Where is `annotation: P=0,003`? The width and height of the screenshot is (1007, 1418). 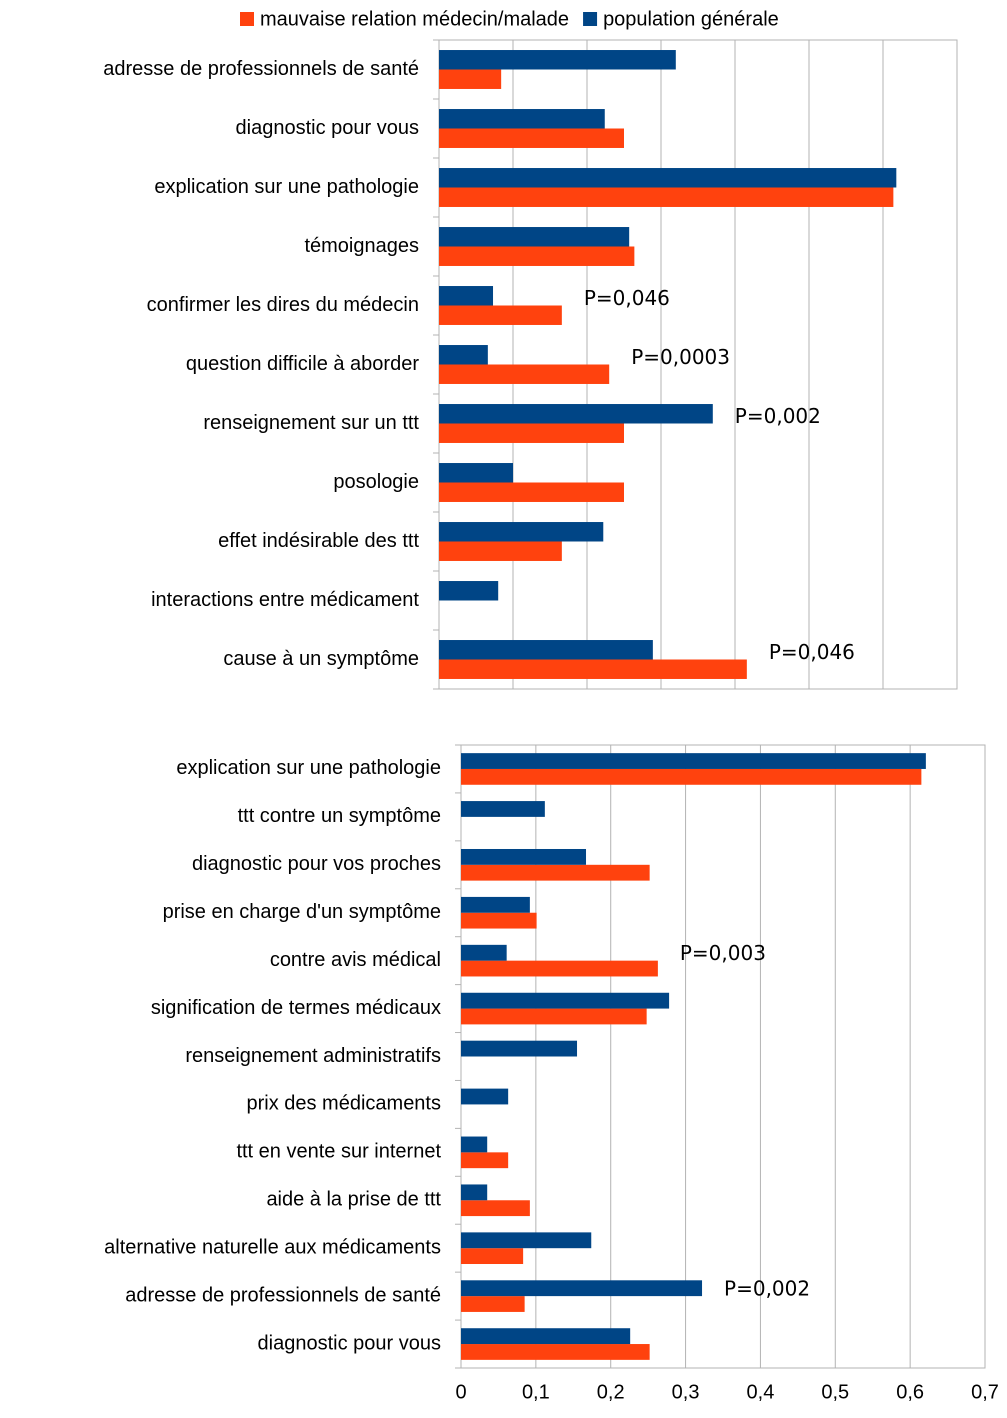
annotation: P=0,003 is located at coordinates (723, 953).